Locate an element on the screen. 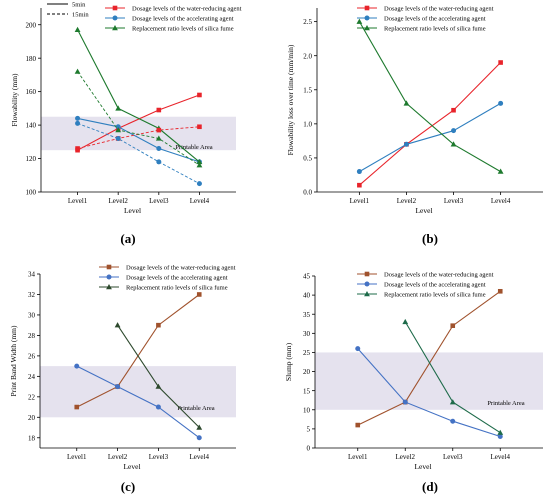 This screenshot has height=503, width=550. panel-caption: (d) is located at coordinates (430, 486).